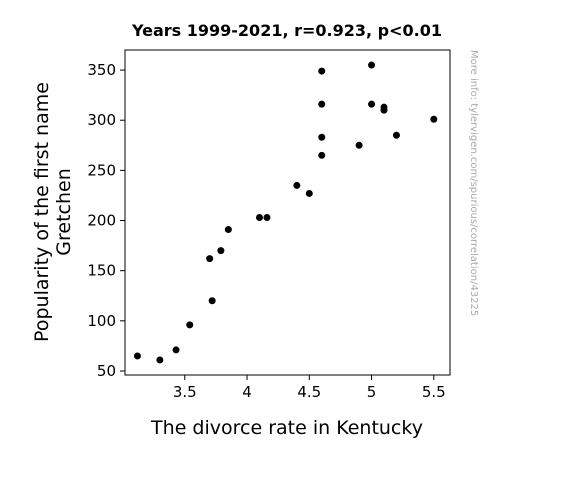 Image resolution: width=575 pixels, height=500 pixels. I want to click on x-axis: 3.5 4 4.5 5 5.5, so click(309, 388).